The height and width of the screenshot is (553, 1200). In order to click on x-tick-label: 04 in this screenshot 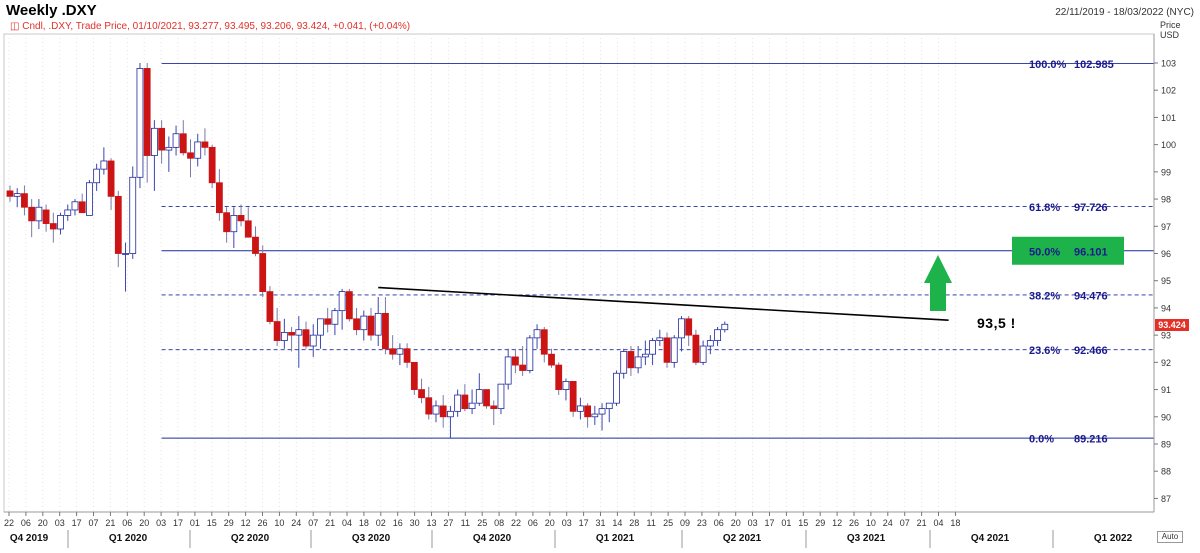, I will do `click(347, 523)`.